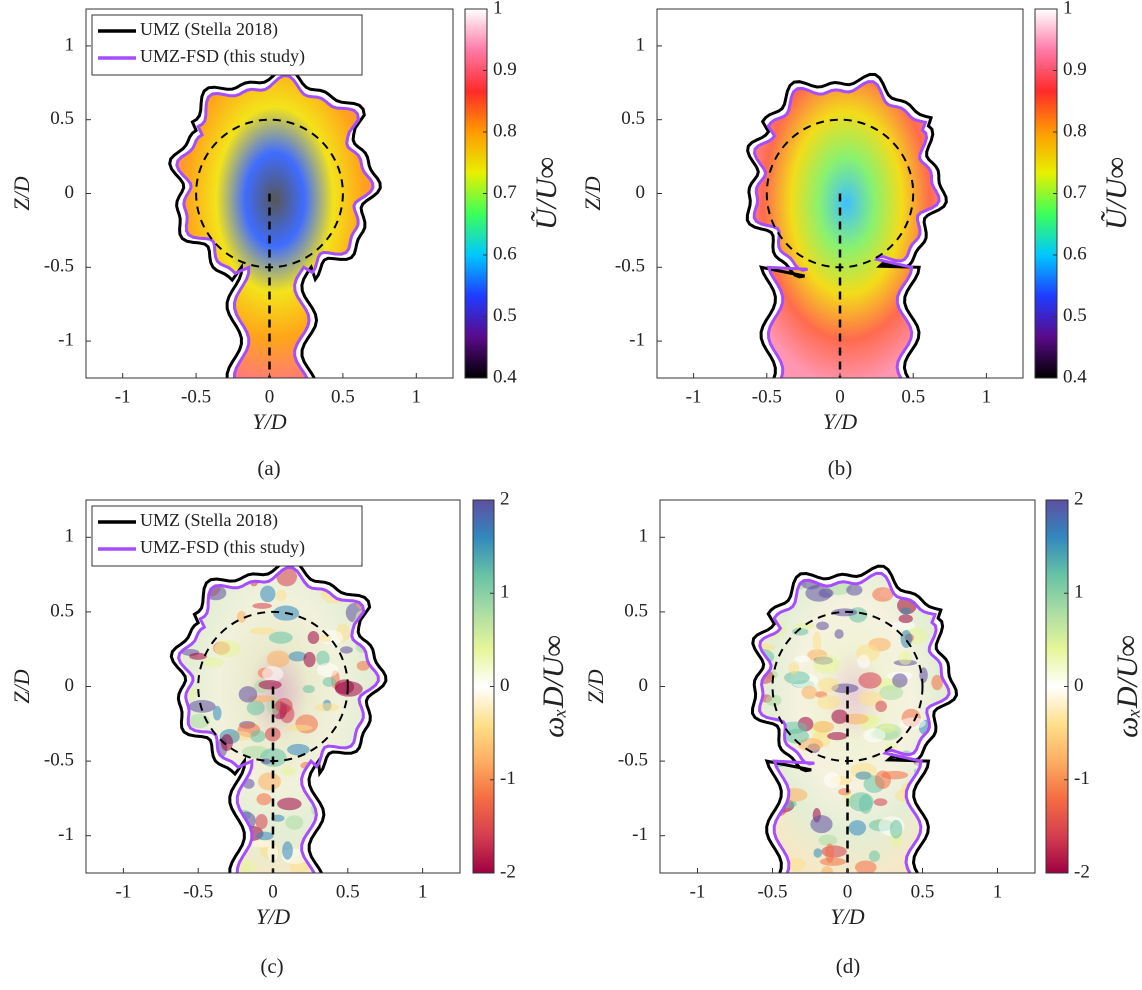 The height and width of the screenshot is (990, 1142). What do you see at coordinates (62, 118) in the screenshot?
I see `y-tick-label: 0.5` at bounding box center [62, 118].